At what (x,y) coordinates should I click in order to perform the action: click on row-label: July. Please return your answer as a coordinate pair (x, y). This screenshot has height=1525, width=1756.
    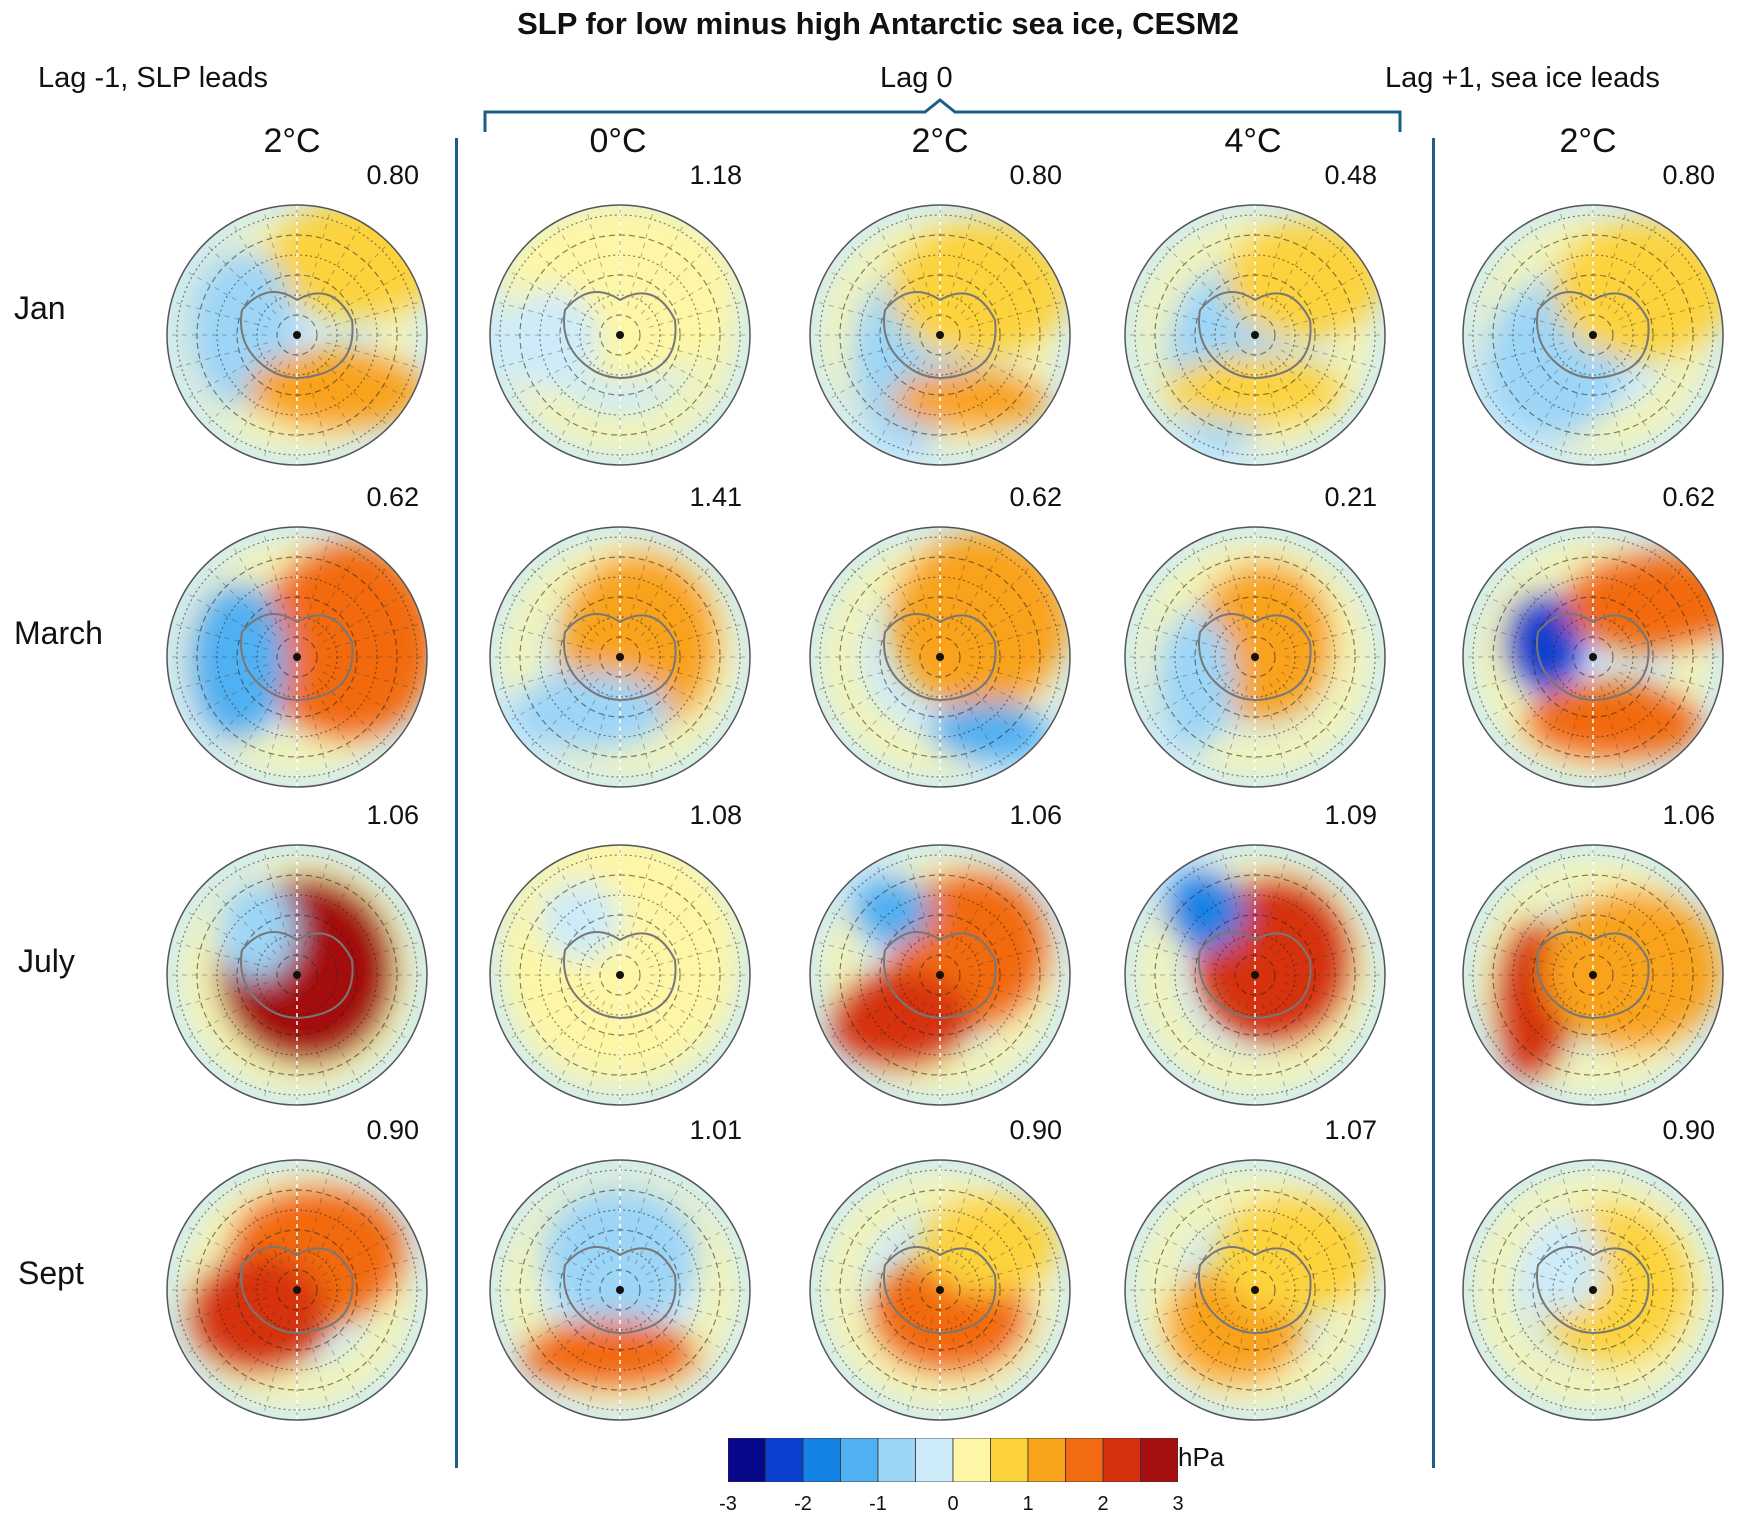
    Looking at the image, I should click on (46, 961).